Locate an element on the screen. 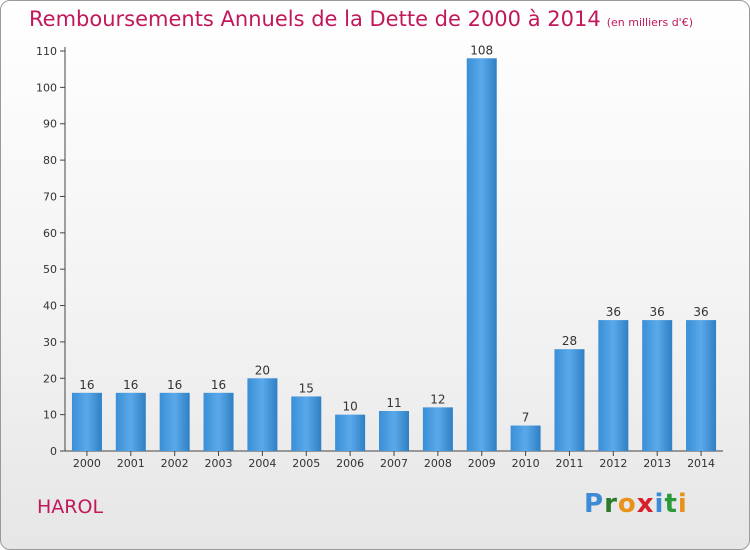  y-tick-label: 60 is located at coordinates (50, 233).